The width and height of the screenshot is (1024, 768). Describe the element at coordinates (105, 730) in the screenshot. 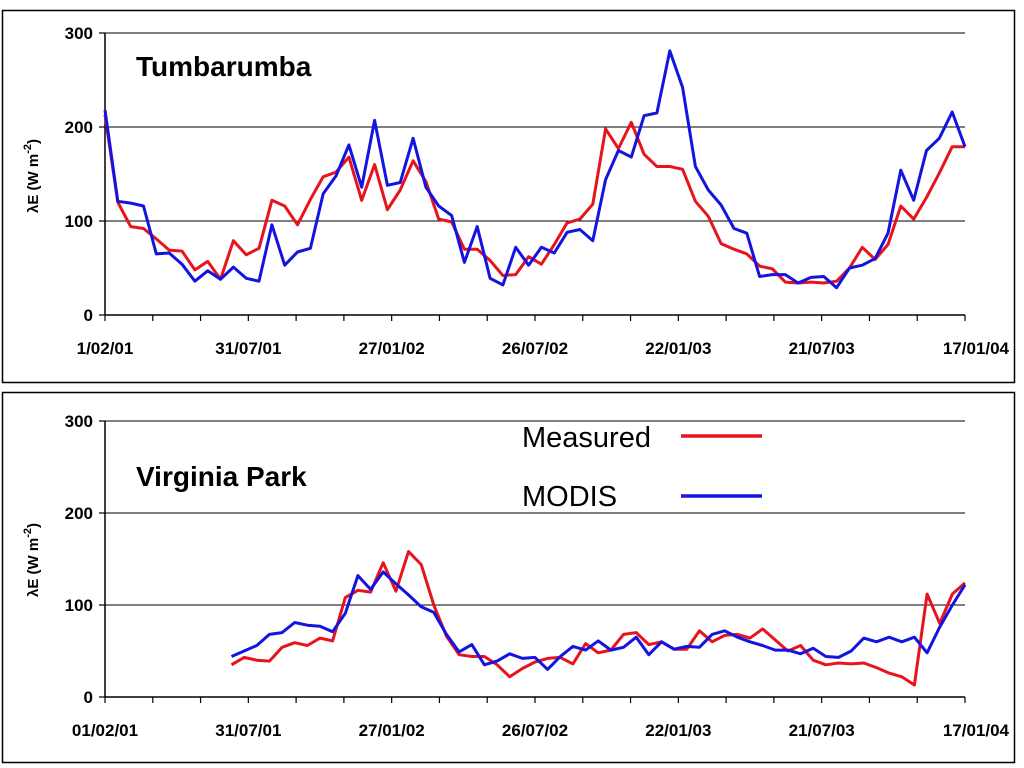

I see `x-tick-label: 01/02/01` at that location.